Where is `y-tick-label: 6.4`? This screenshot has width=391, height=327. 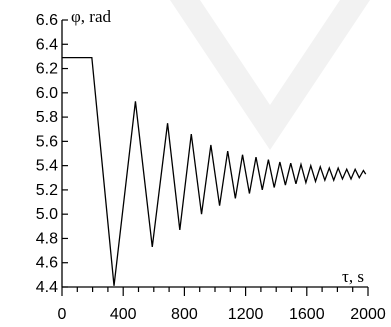
y-tick-label: 6.4 is located at coordinates (47, 44).